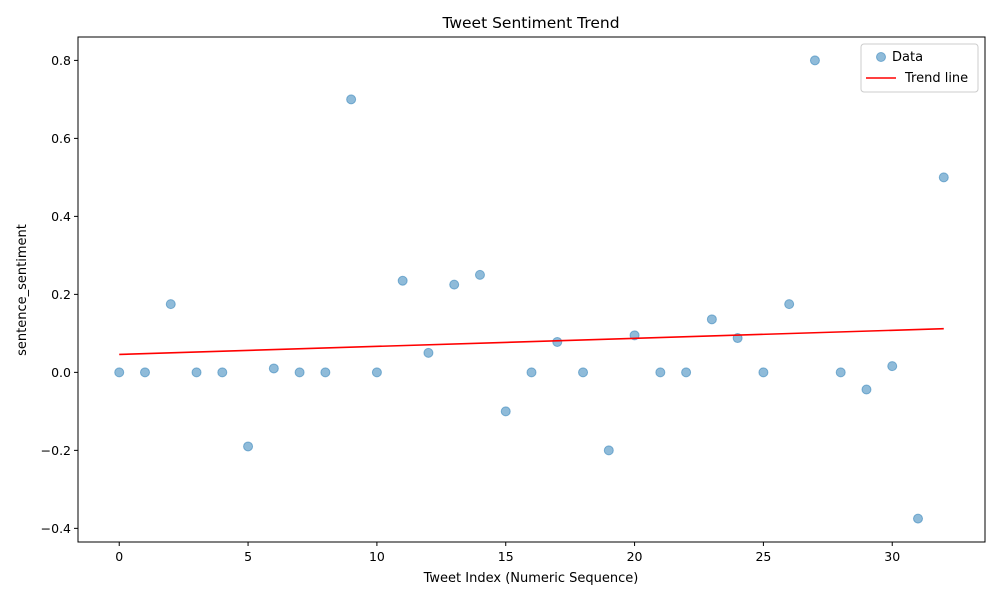 The image size is (1000, 600). I want to click on x-tick-label: 10, so click(377, 556).